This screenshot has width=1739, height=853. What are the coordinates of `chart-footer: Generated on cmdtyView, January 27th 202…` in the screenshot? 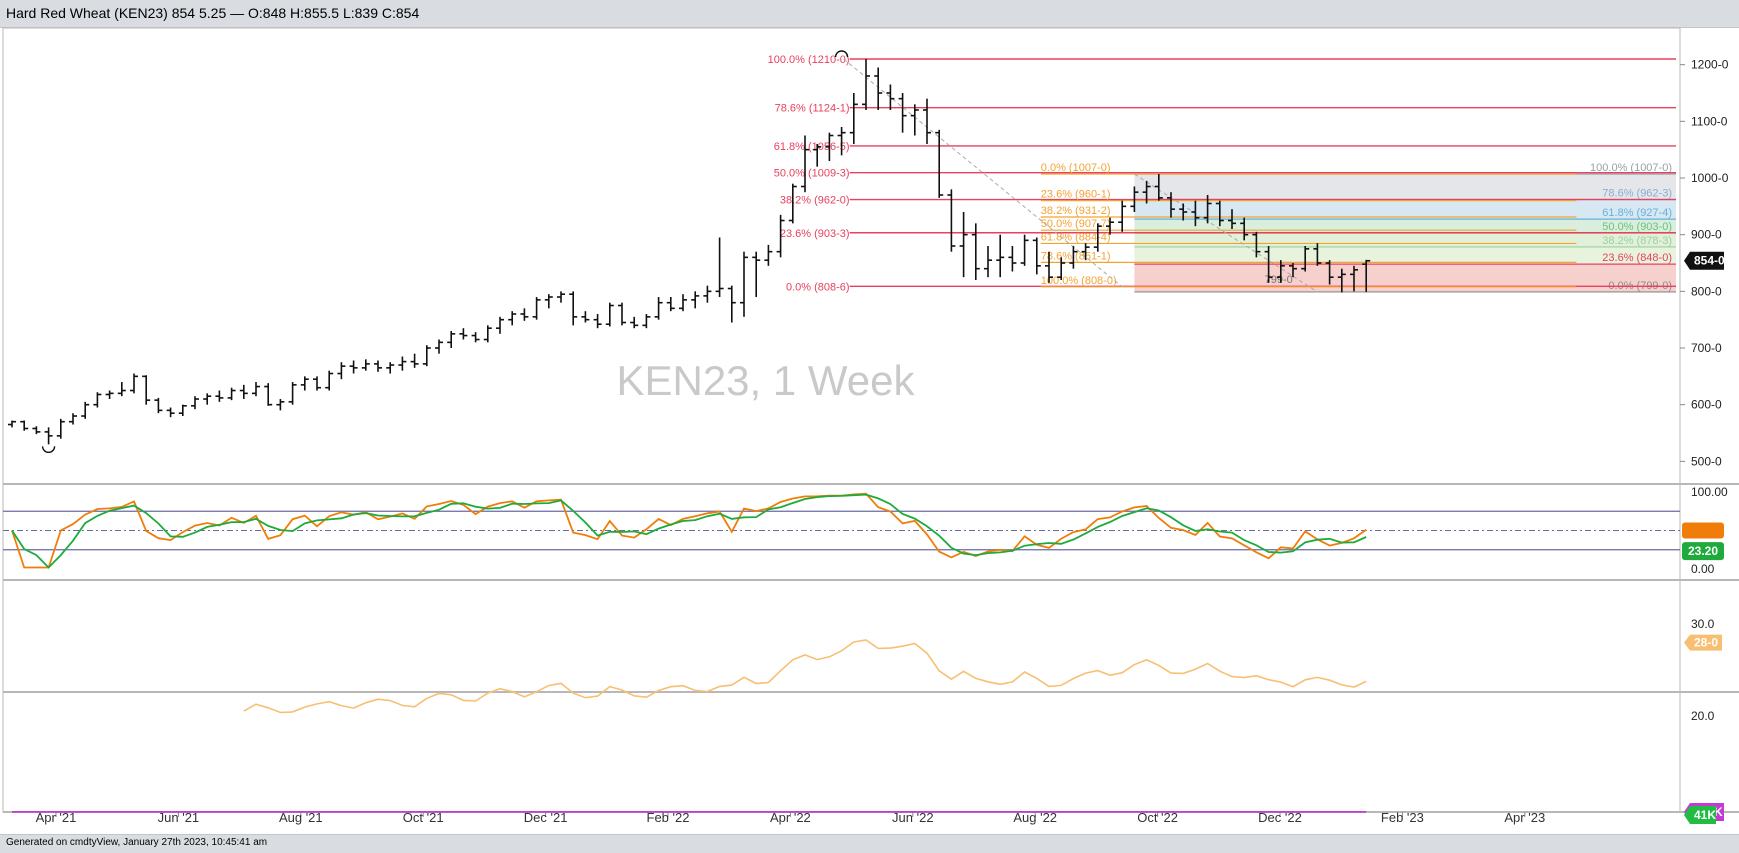 It's located at (869, 843).